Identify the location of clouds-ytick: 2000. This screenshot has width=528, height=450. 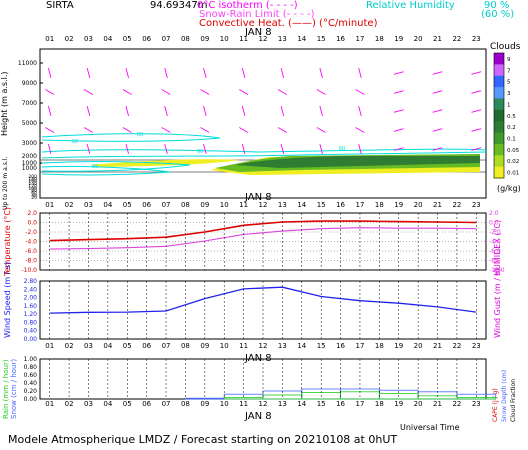
(29, 156).